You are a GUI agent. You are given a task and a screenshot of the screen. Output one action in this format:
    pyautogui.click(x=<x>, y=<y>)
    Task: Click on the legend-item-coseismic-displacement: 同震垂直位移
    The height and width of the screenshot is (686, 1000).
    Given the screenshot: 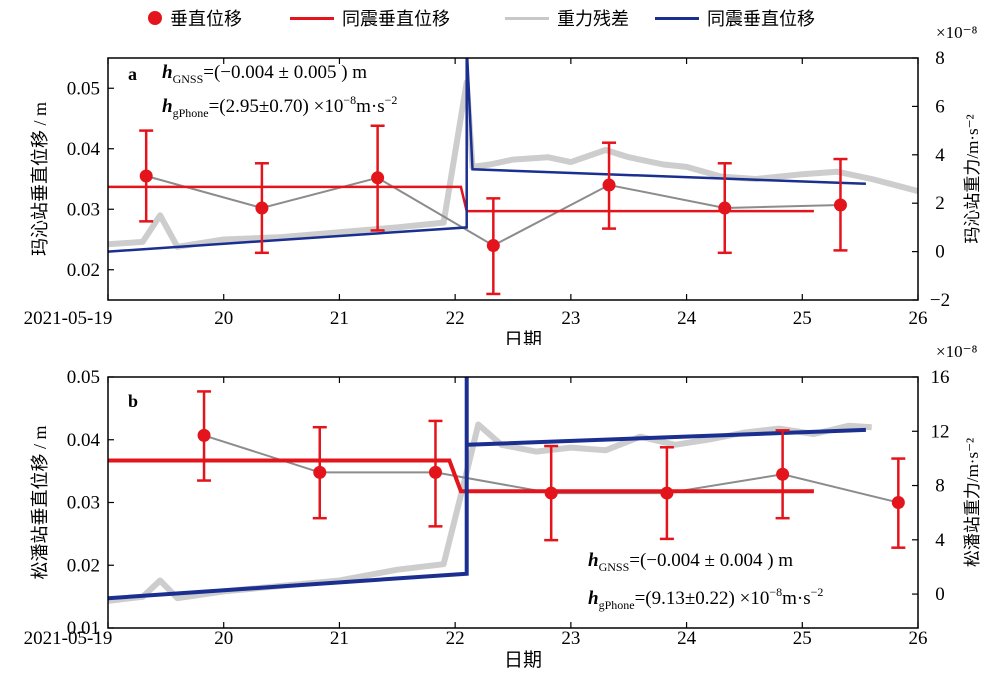 What is the action you would take?
    pyautogui.click(x=370, y=18)
    